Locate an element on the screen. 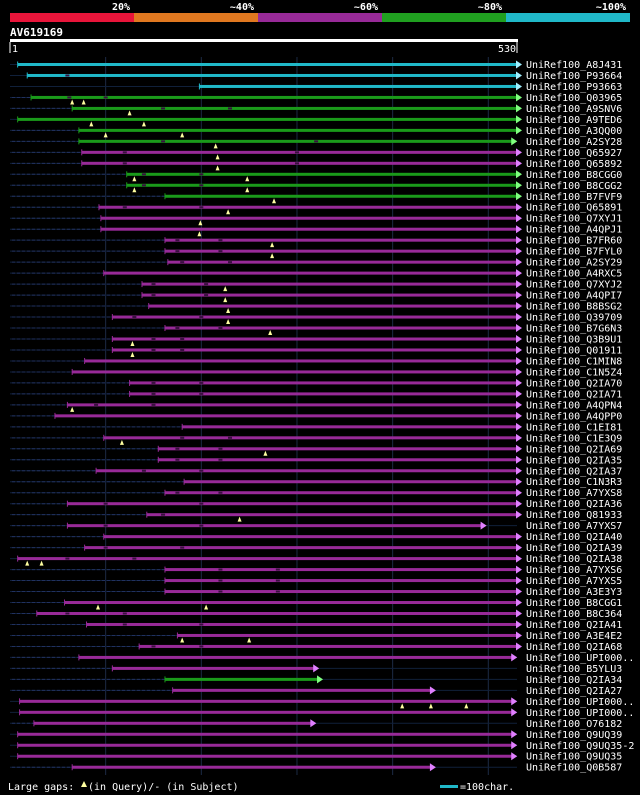 This screenshot has width=640, height=795. hit-row: UniRef100_Q39709 is located at coordinates (316, 319).